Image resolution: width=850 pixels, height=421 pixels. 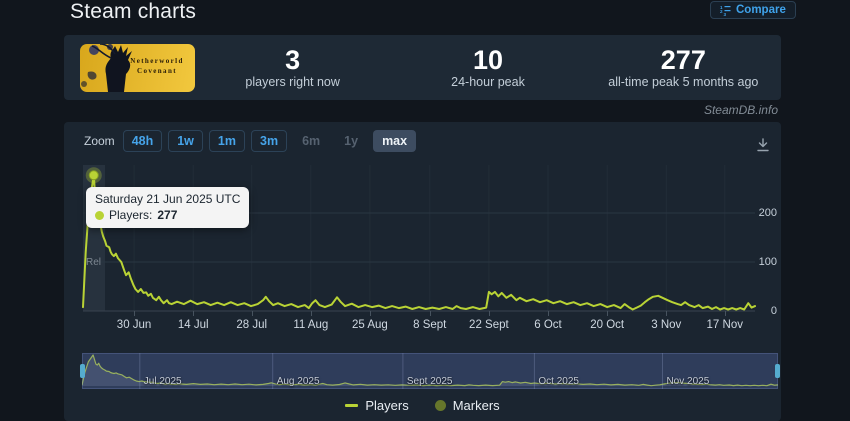 What do you see at coordinates (476, 405) in the screenshot?
I see `legend-markers-label: Markers` at bounding box center [476, 405].